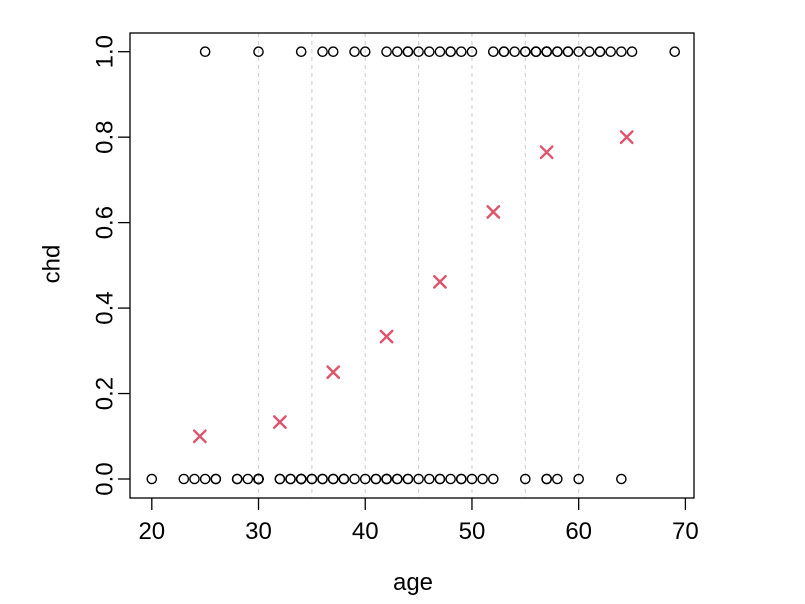  I want to click on y-tick-label: 0.6, so click(105, 222).